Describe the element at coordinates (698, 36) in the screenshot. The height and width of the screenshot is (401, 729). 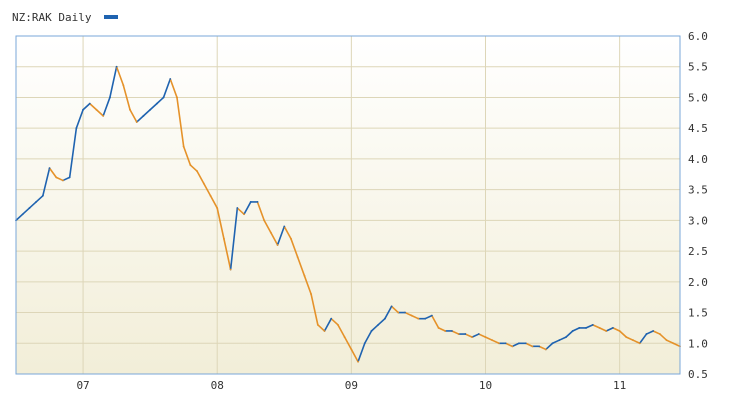
I see `y-tick-label-11: 6.0` at that location.